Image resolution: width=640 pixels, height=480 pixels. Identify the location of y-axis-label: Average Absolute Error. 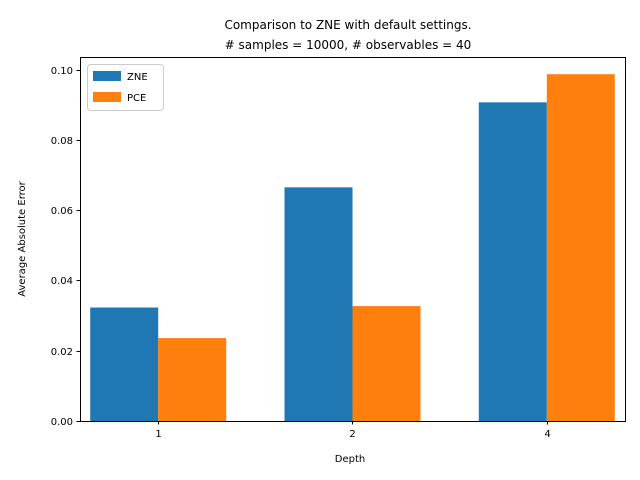
(22, 238).